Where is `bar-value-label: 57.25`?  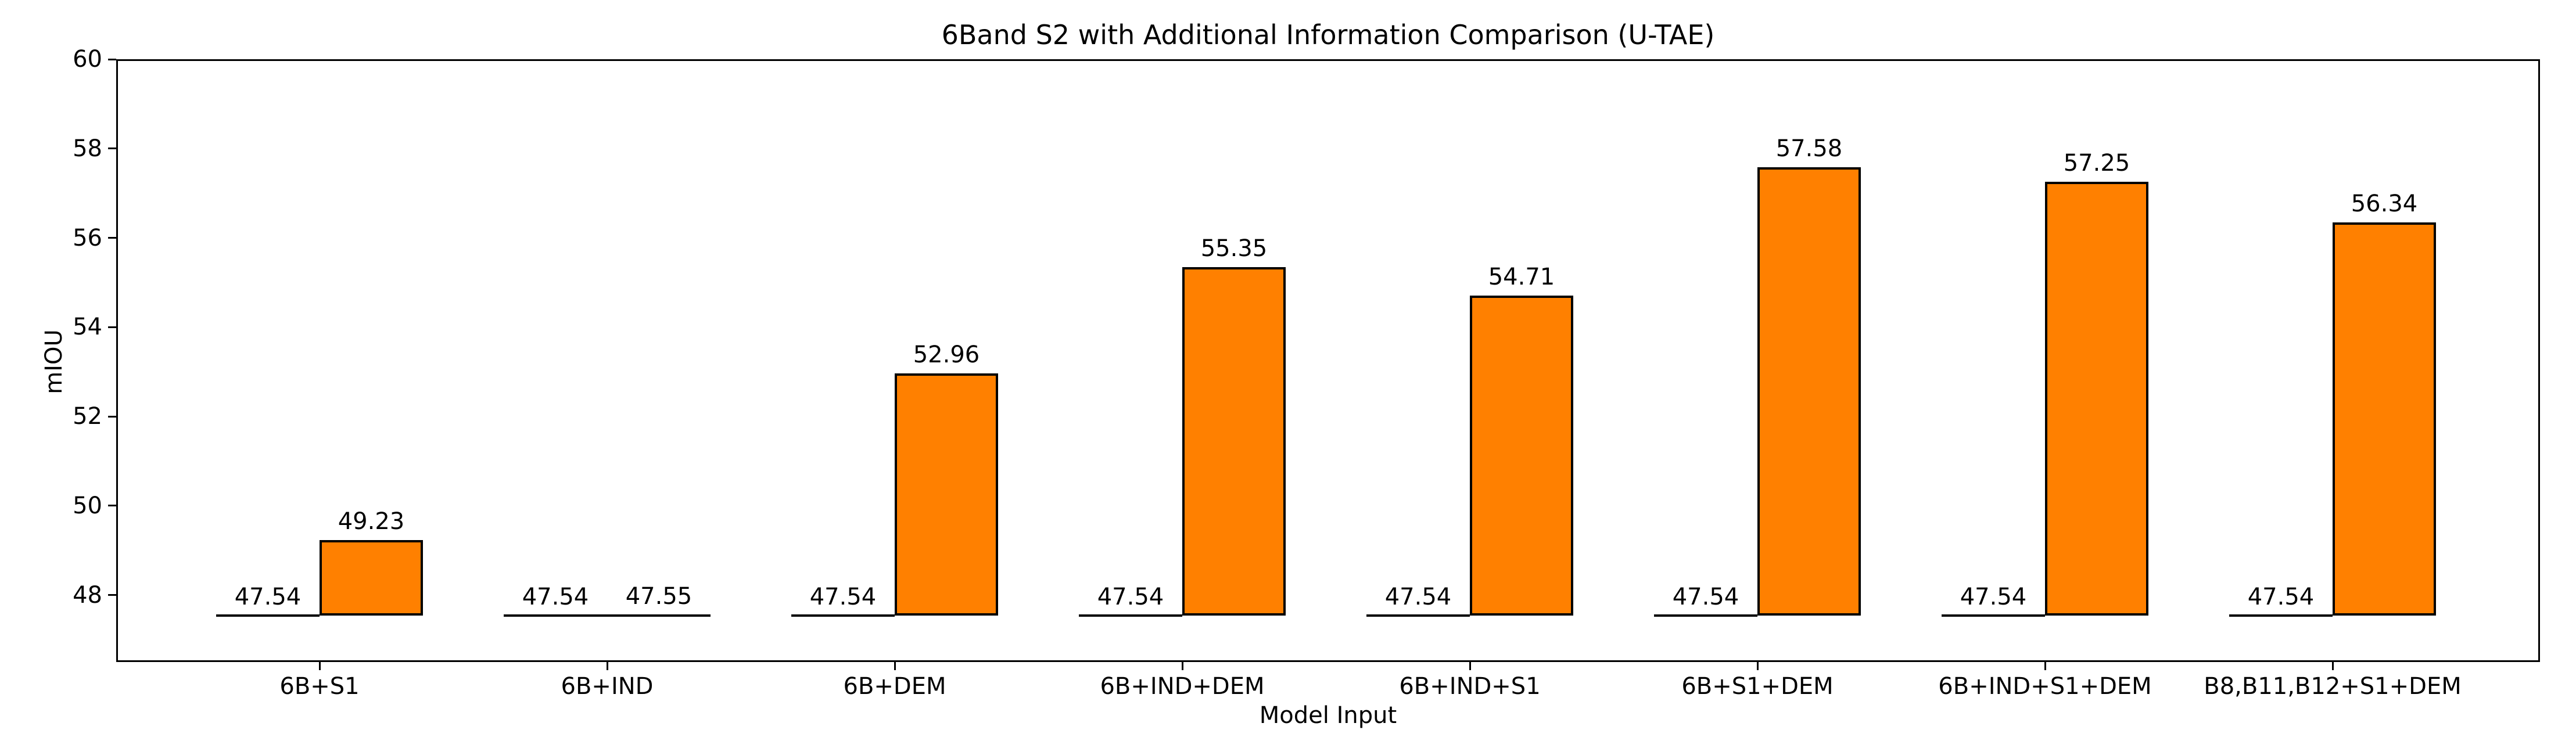 bar-value-label: 57.25 is located at coordinates (2096, 163).